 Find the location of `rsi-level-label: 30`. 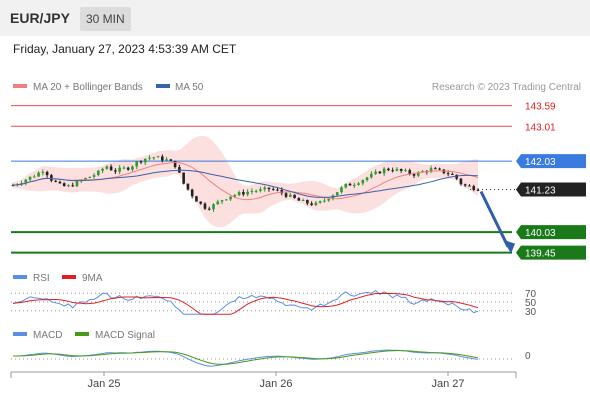

rsi-level-label: 30 is located at coordinates (531, 312).